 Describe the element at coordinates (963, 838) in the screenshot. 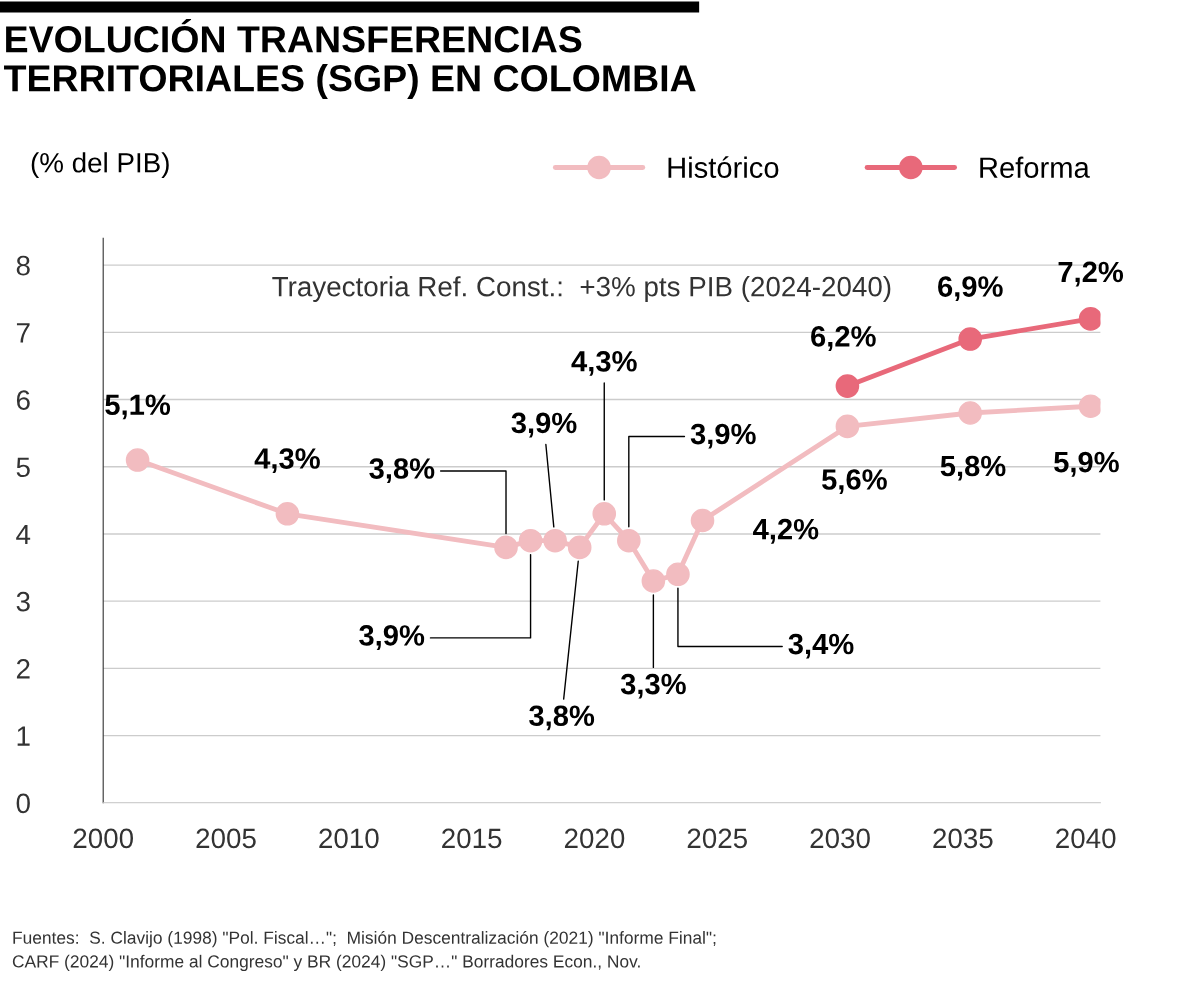

I see `x-tick-label: 2035` at that location.